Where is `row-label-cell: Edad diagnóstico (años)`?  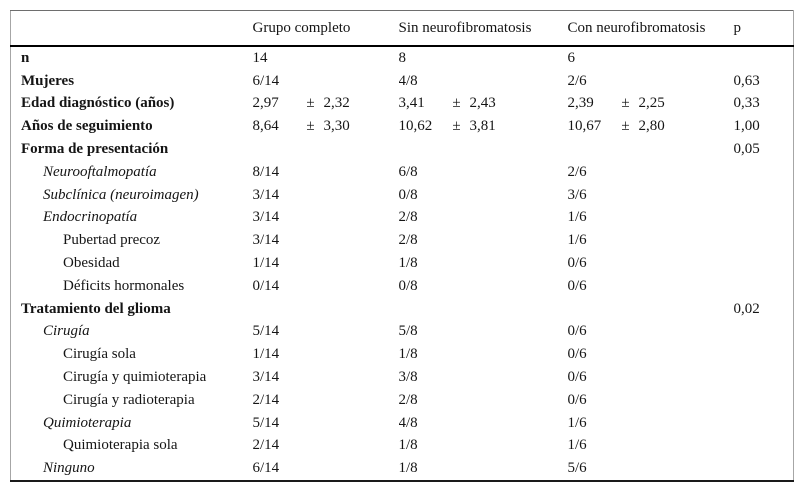
row-label-cell: Edad diagnóstico (años) is located at coordinates (132, 104).